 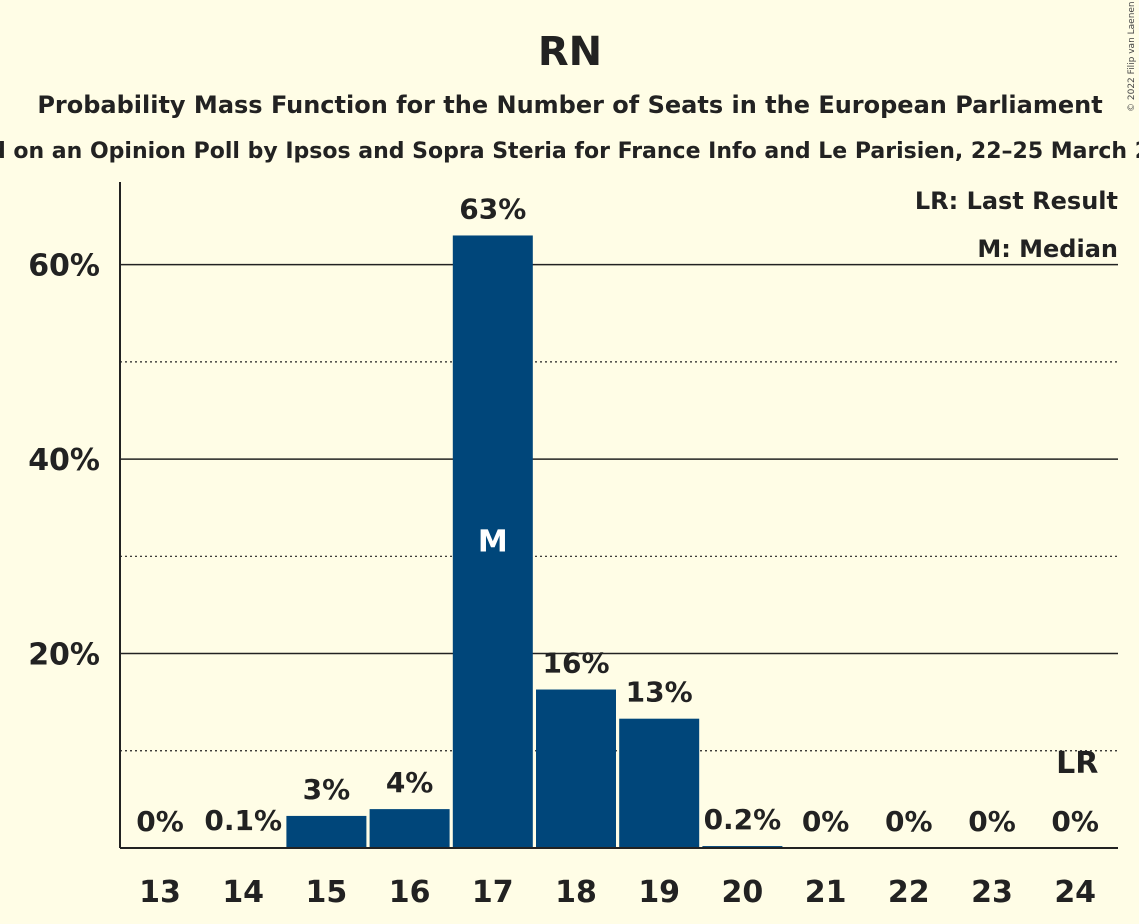 What do you see at coordinates (570, 52) in the screenshot?
I see `chart-title: RN` at bounding box center [570, 52].